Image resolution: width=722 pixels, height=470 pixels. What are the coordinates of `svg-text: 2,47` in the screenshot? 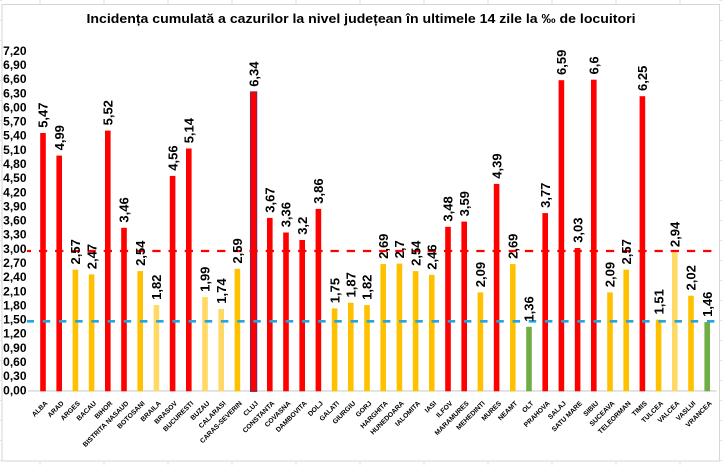 It's located at (91, 256).